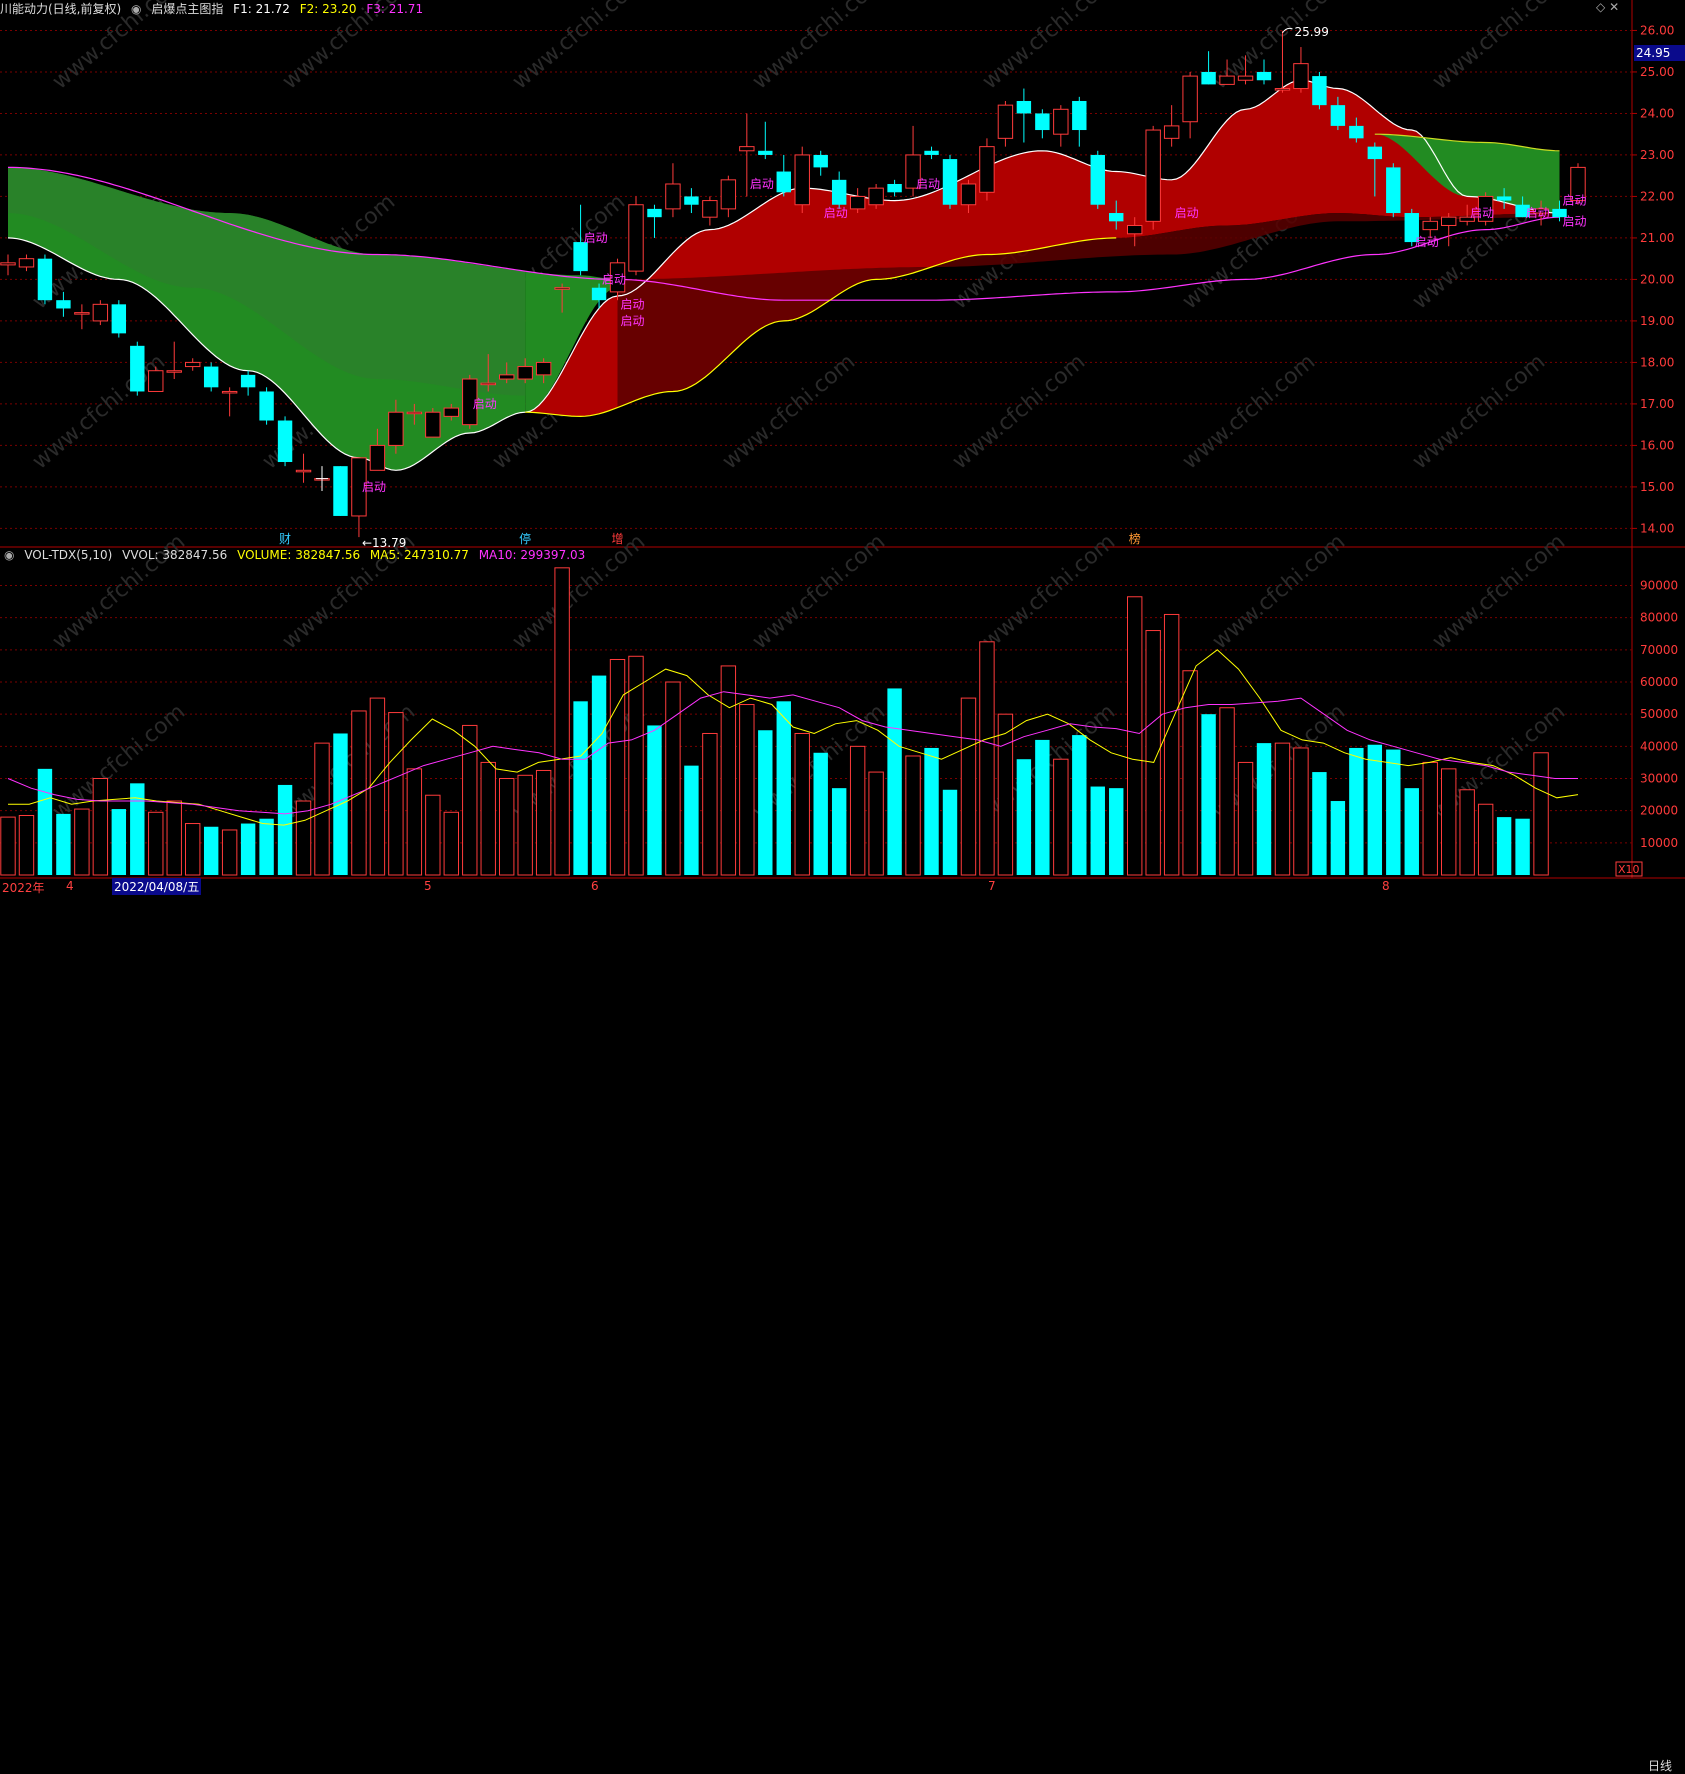 The image size is (1685, 1774). I want to click on price-tick-label: 26.00, so click(1657, 30).